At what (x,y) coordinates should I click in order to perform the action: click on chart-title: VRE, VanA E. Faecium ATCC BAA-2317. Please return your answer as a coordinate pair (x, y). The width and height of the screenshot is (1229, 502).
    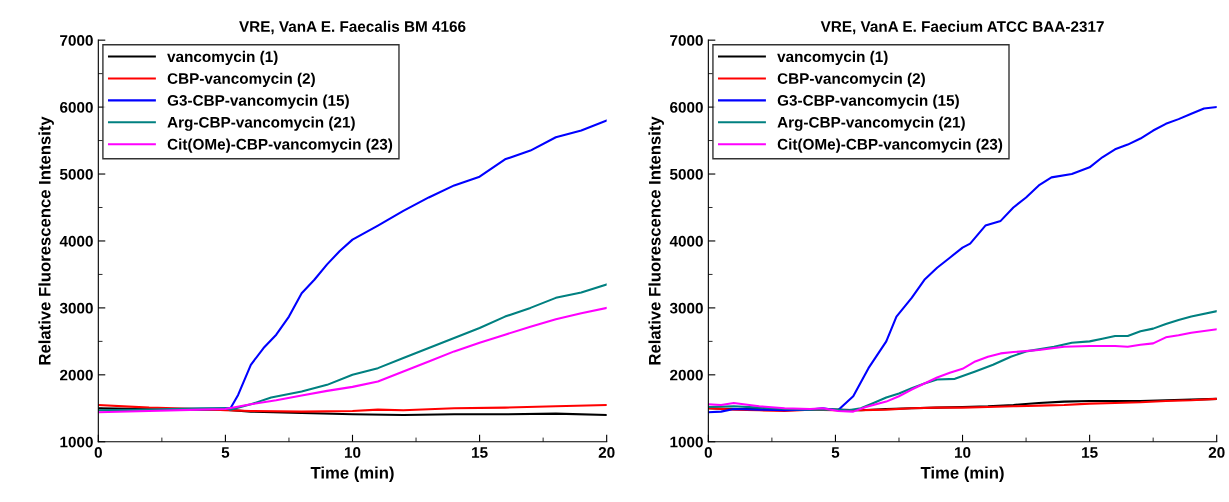
    Looking at the image, I should click on (962, 27).